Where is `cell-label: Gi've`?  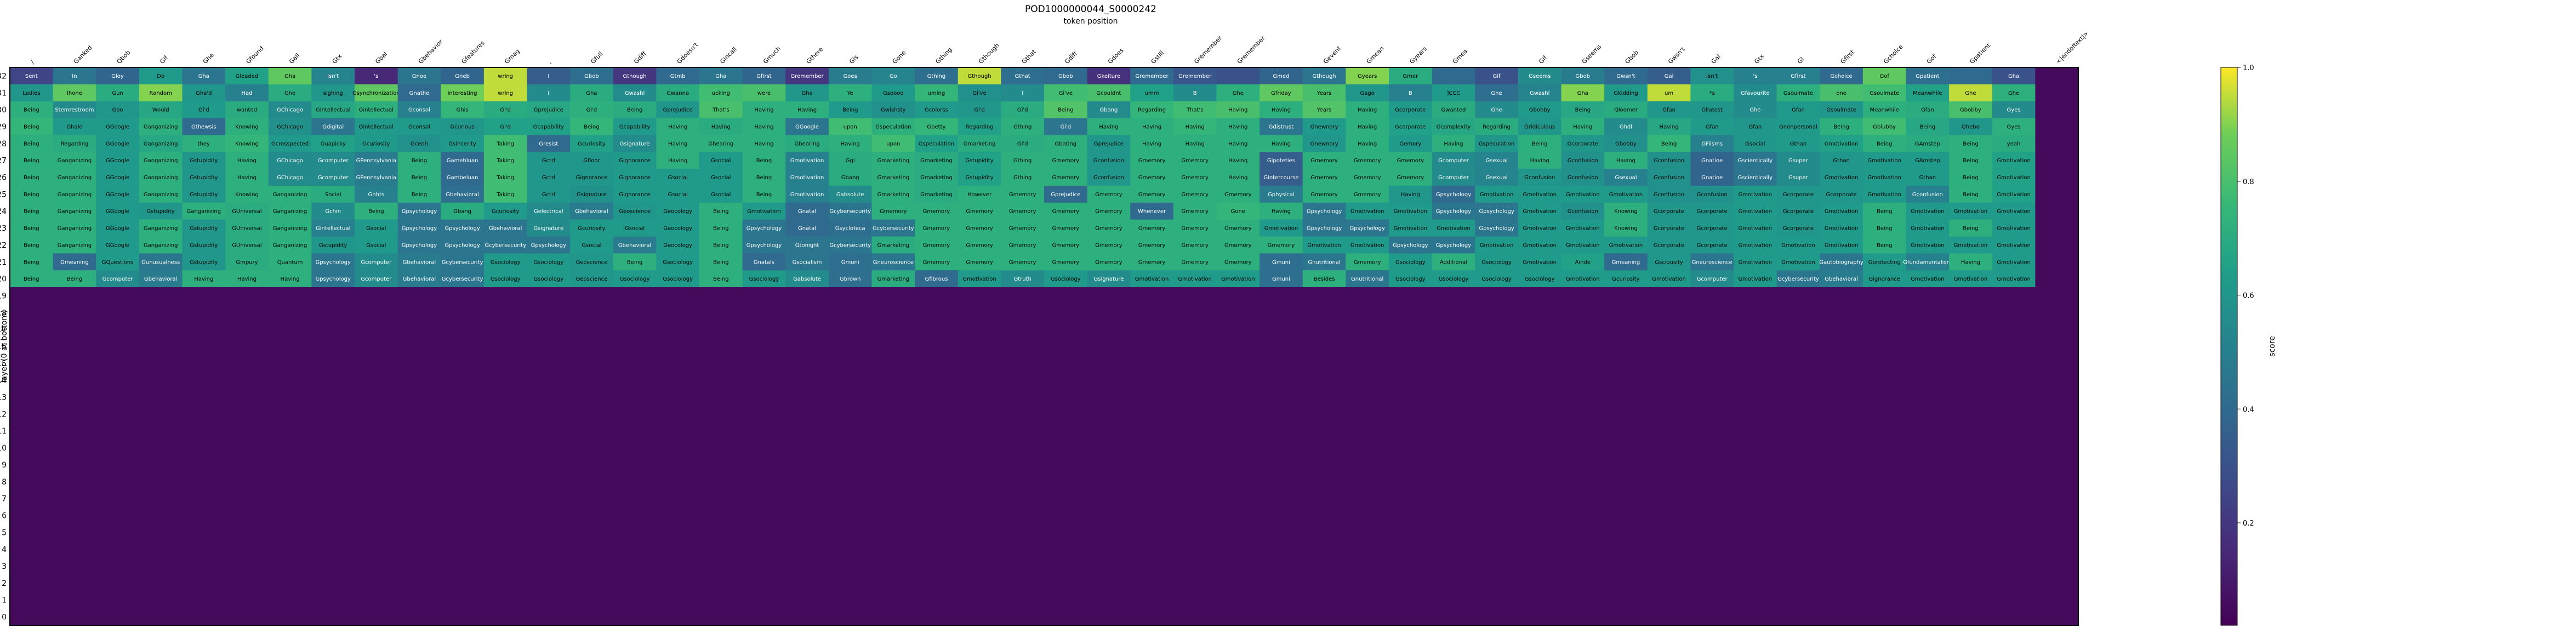
cell-label: Gi've is located at coordinates (979, 93).